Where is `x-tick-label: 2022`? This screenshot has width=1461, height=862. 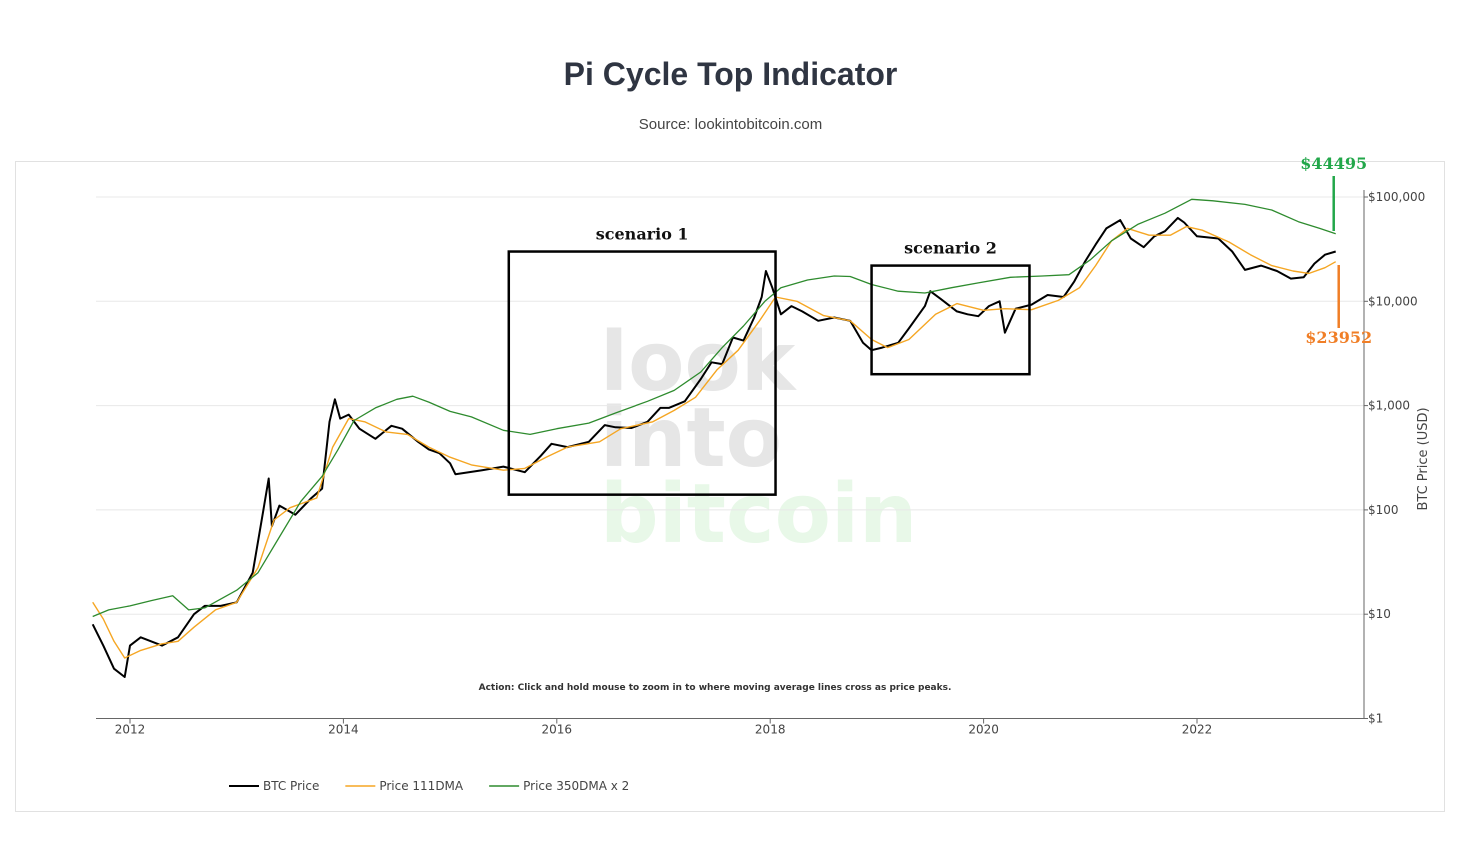 x-tick-label: 2022 is located at coordinates (1197, 730).